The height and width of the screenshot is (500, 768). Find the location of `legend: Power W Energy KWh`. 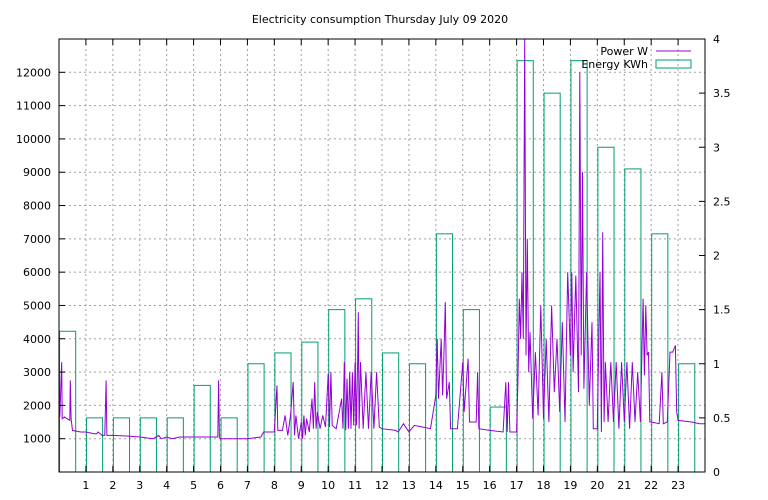

legend: Power W Energy KWh is located at coordinates (636, 58).